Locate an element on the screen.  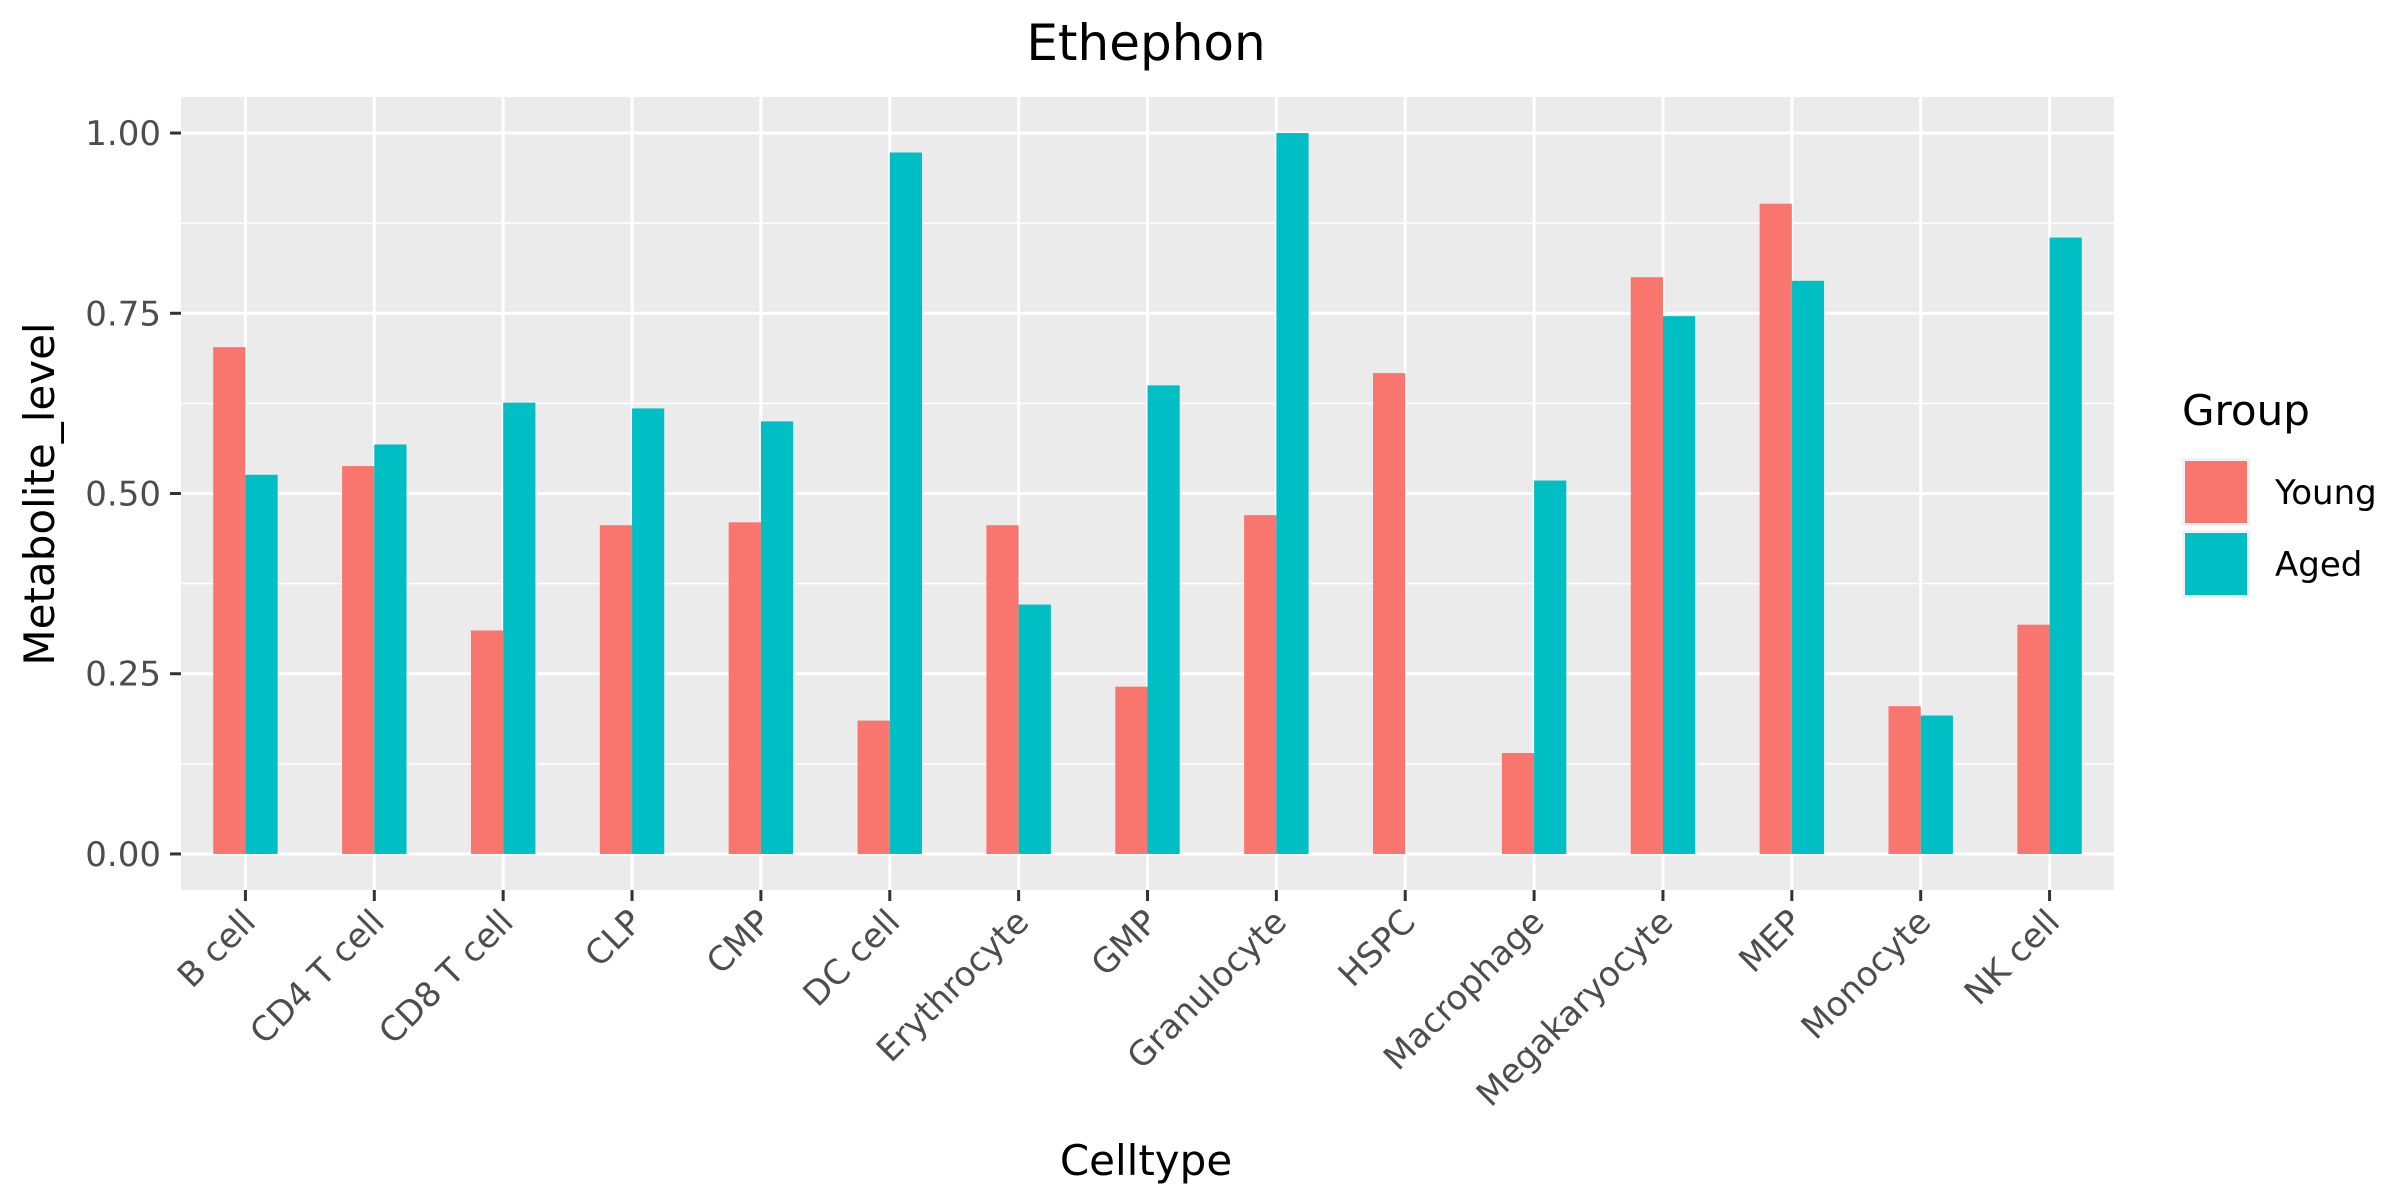
bar-aged-cd8-t-cell is located at coordinates (519, 628).